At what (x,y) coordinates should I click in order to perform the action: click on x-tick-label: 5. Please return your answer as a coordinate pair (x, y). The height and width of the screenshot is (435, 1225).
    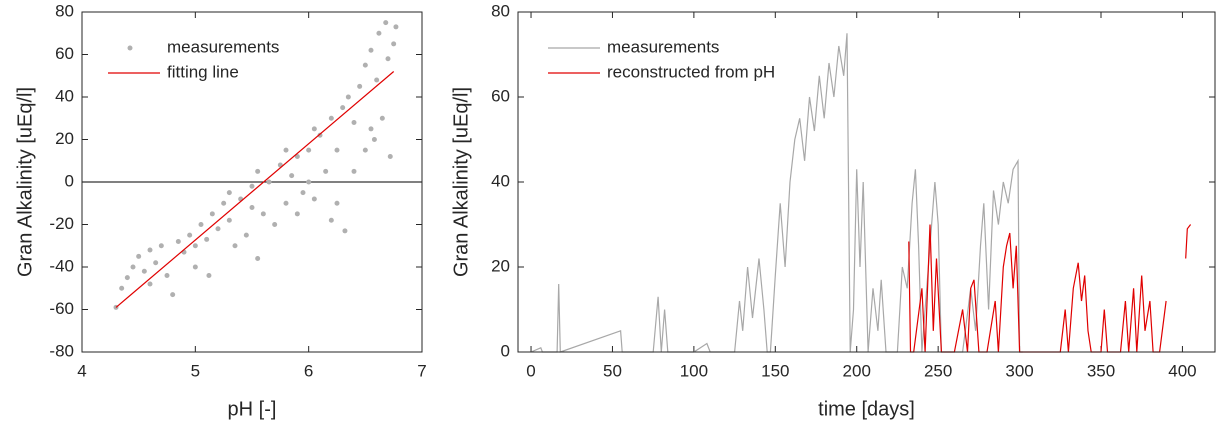
    Looking at the image, I should click on (195, 370).